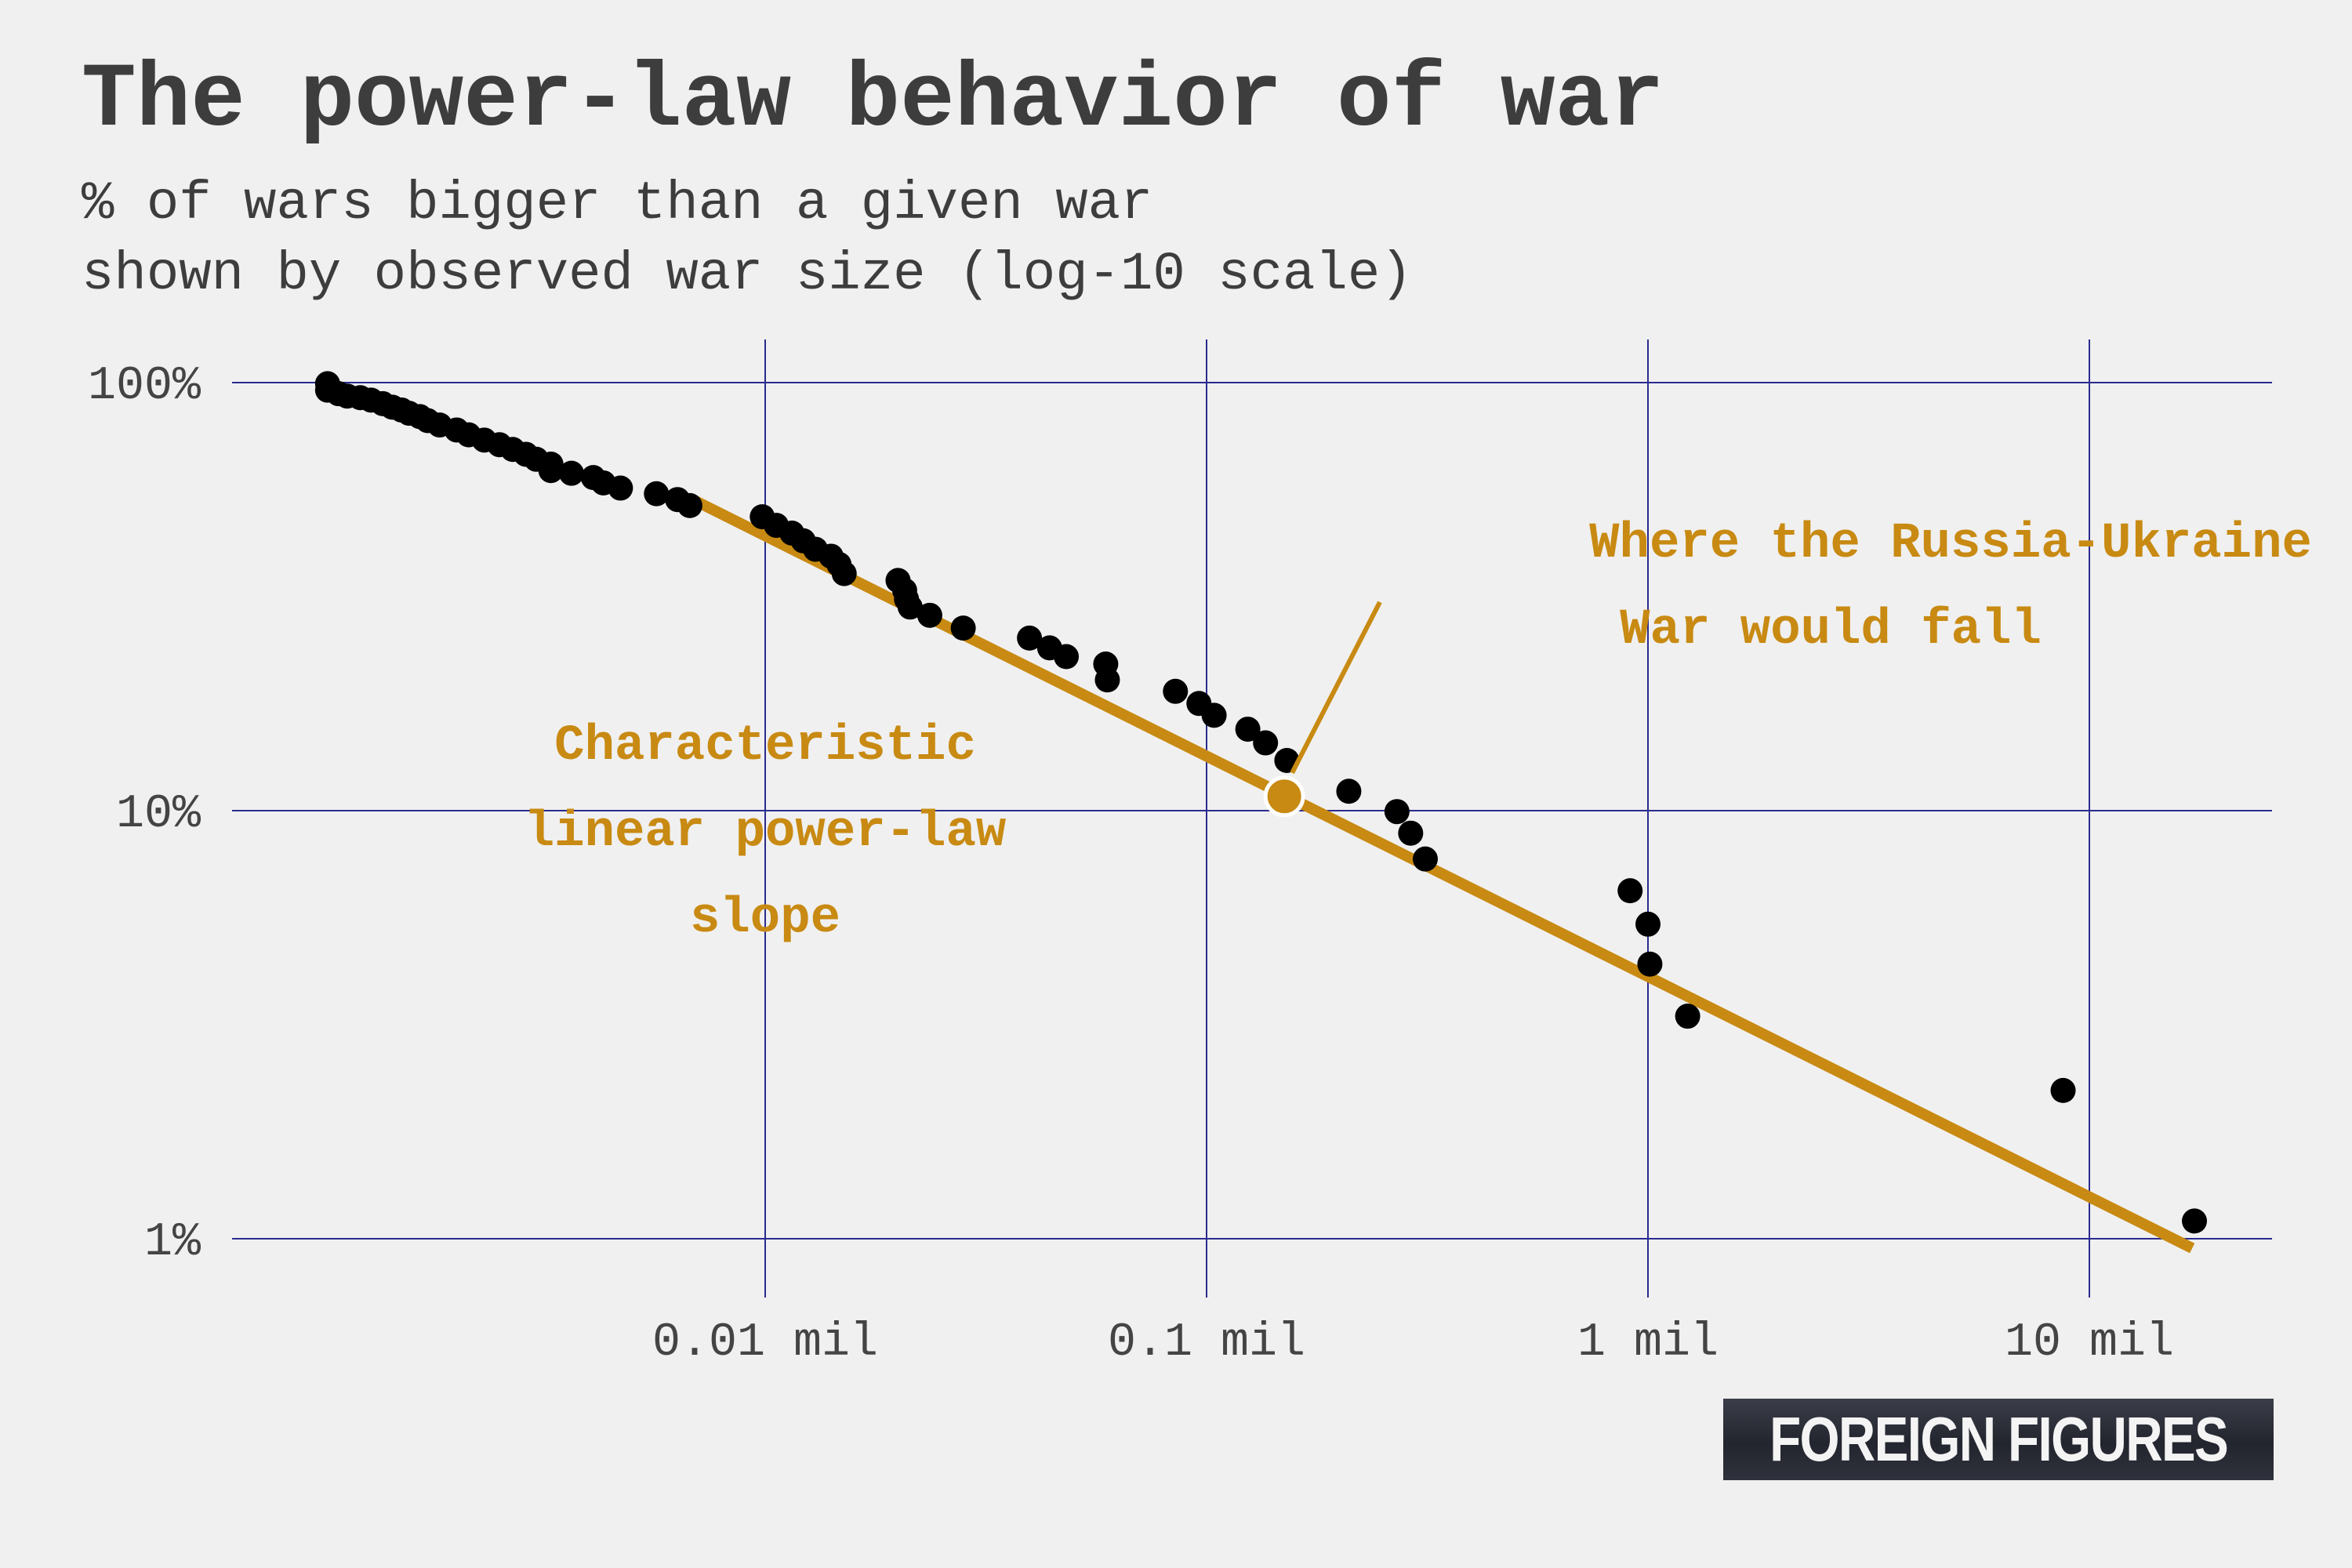 The width and height of the screenshot is (2352, 1568). Describe the element at coordinates (158, 815) in the screenshot. I see `y-tick-label: 10%` at that location.